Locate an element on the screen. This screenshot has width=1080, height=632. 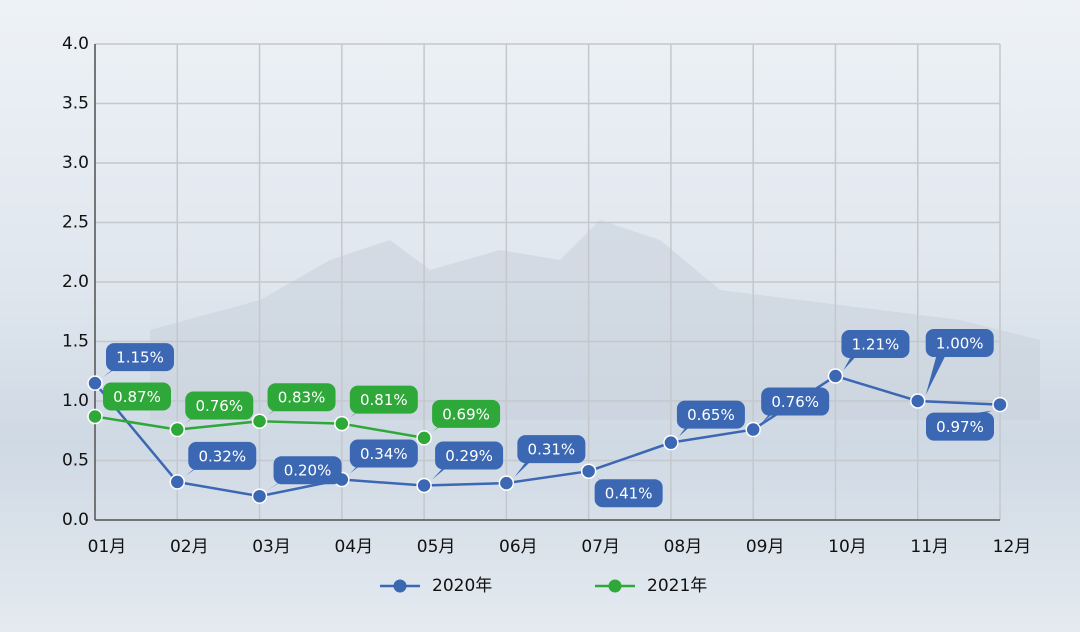
x-tick-label: 07月 is located at coordinates (600, 547).